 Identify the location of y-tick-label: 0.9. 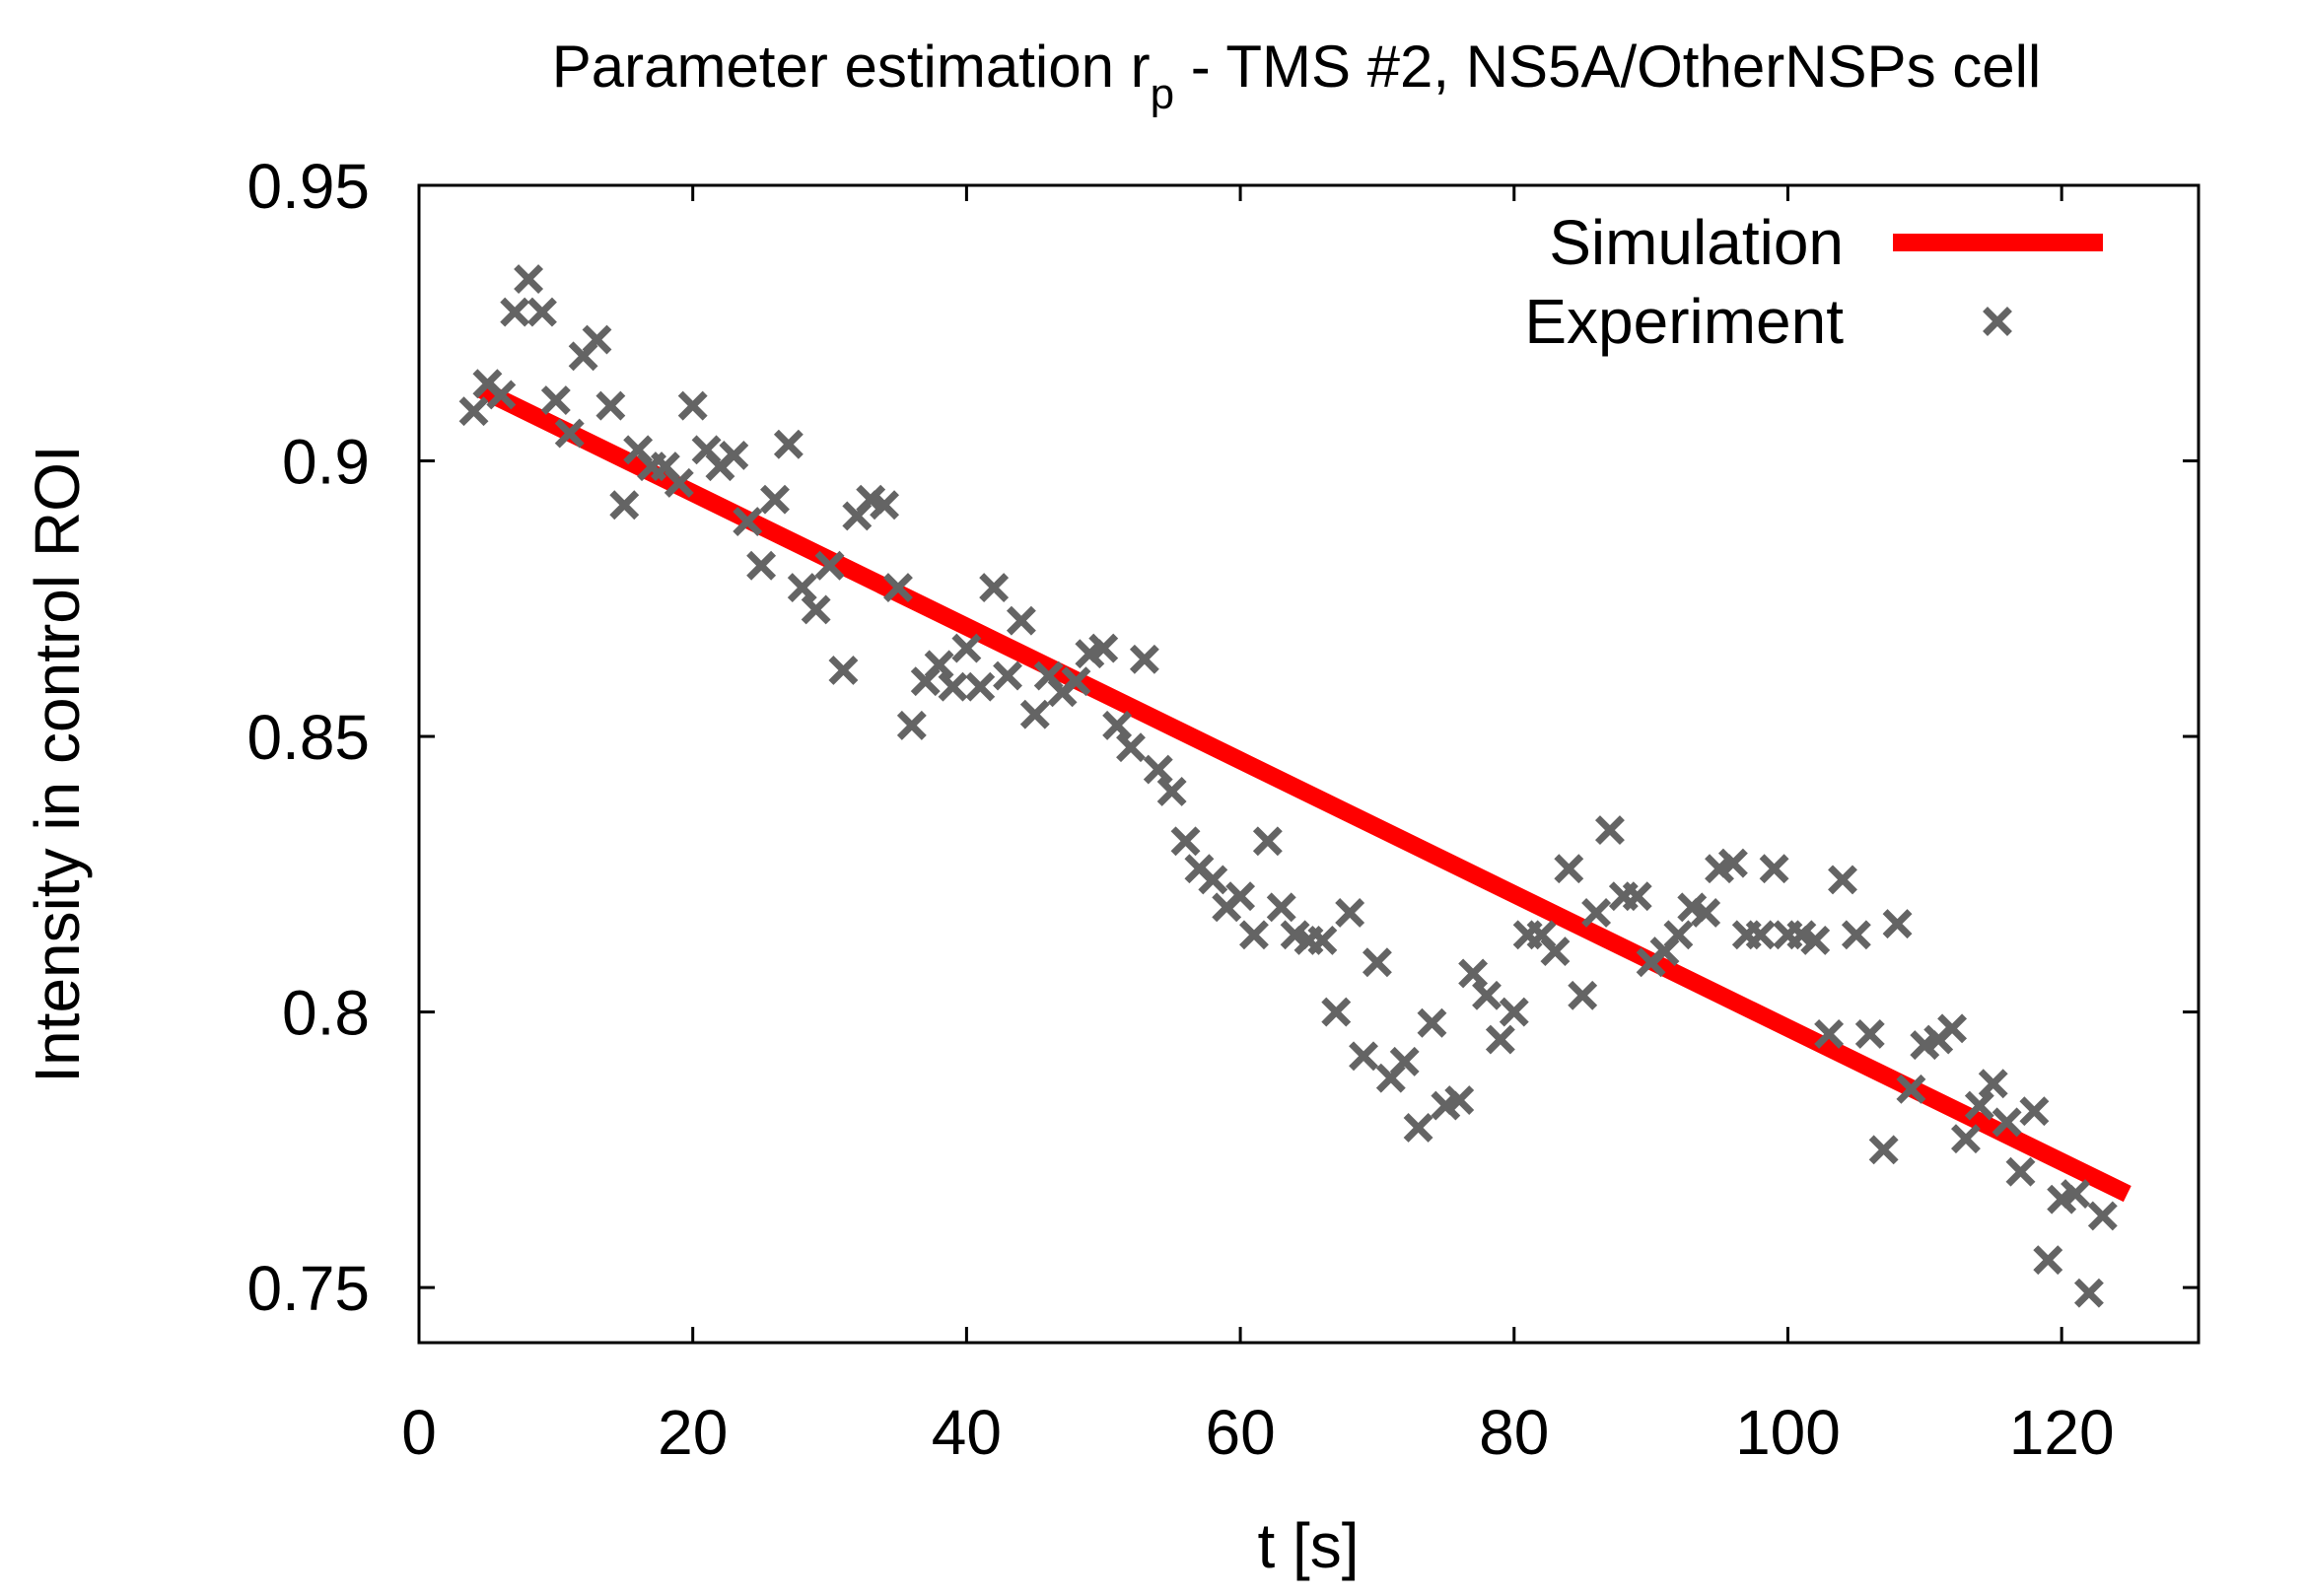
(326, 462).